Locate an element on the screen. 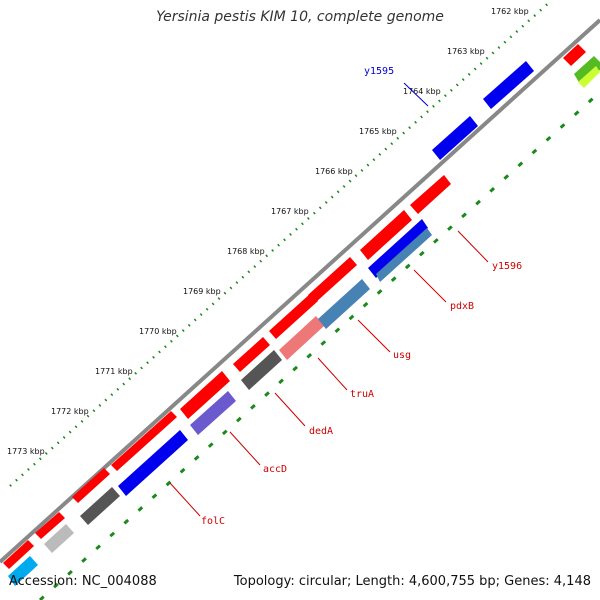 This screenshot has height=600, width=600. ruler-label: 1767 kbp is located at coordinates (290, 211).